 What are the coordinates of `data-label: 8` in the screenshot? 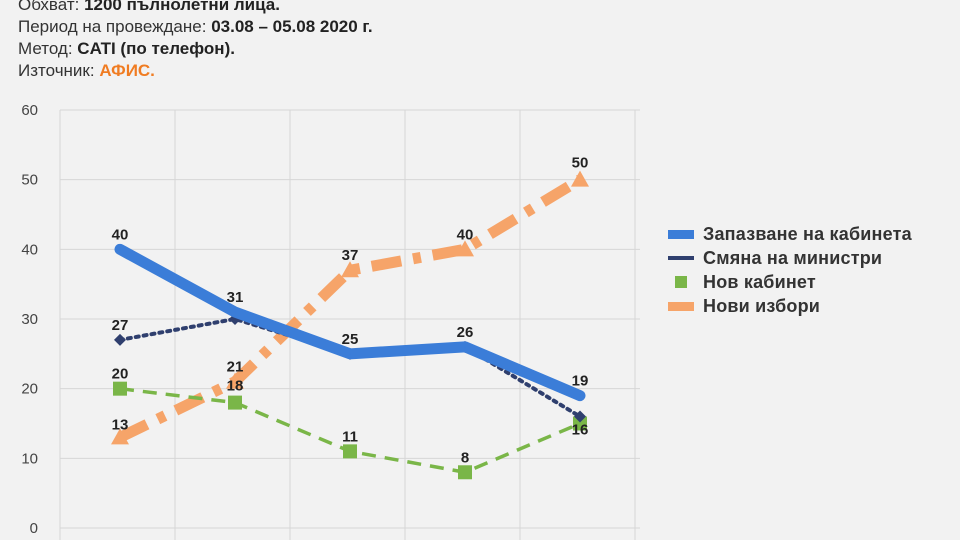 It's located at (465, 457).